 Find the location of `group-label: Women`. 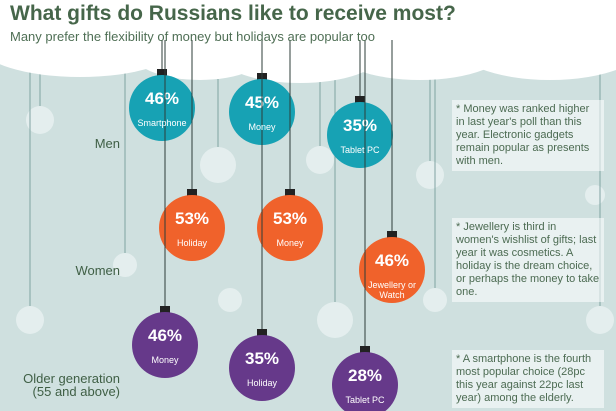

group-label: Women is located at coordinates (97, 270).